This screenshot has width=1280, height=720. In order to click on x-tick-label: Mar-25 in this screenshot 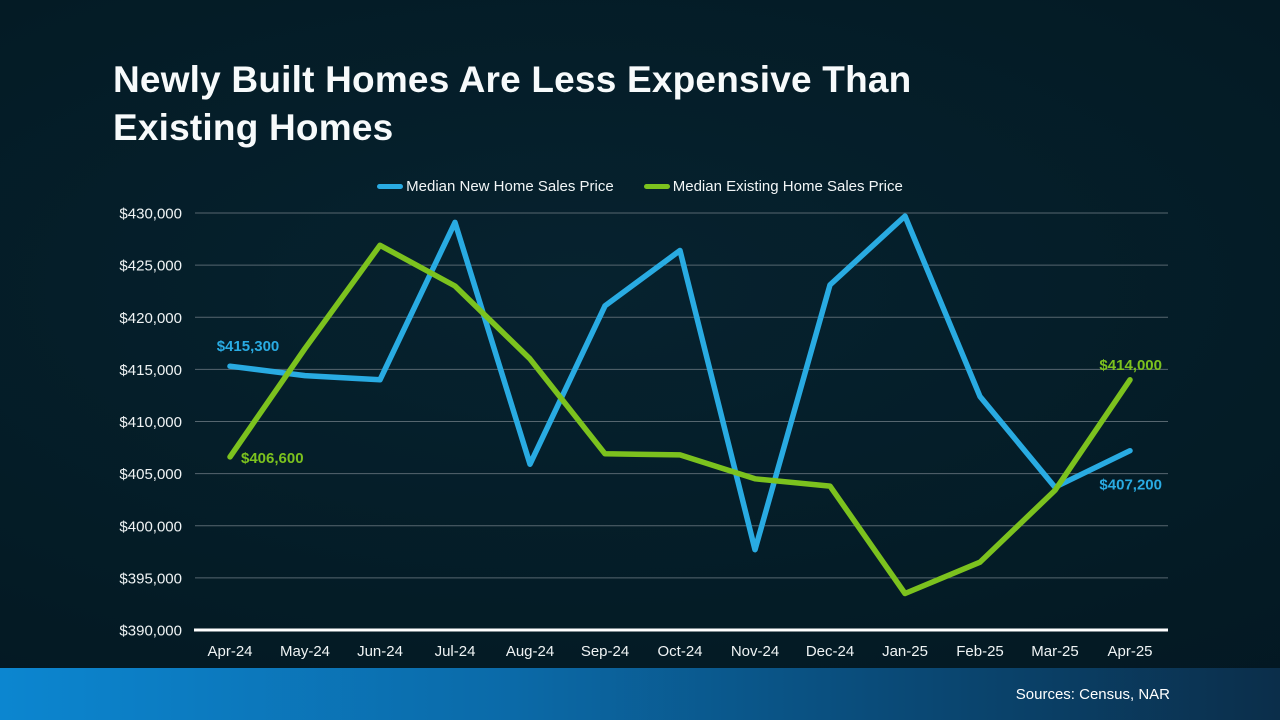, I will do `click(1055, 651)`.